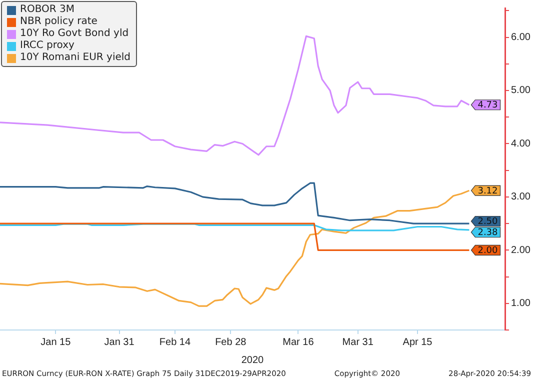  I want to click on data-label: 2.50, so click(488, 222).